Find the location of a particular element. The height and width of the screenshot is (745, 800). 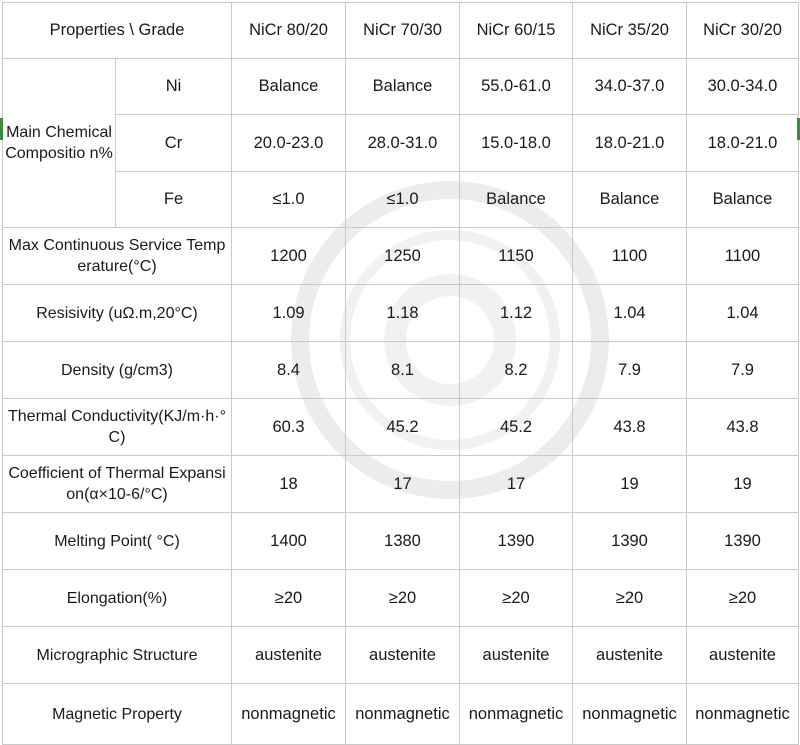

table-cell: 18 is located at coordinates (288, 484).